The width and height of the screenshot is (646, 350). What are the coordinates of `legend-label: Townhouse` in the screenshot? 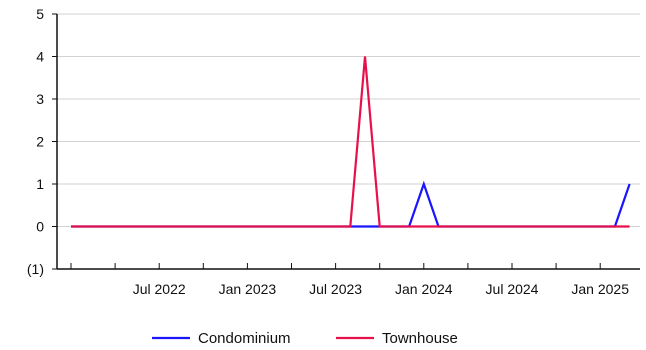 It's located at (420, 338).